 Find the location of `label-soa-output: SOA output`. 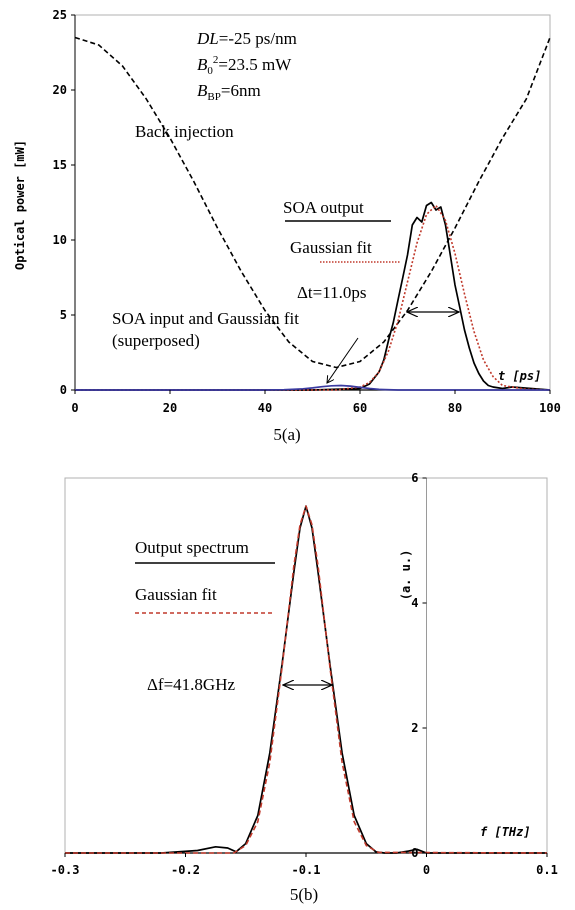

label-soa-output: SOA output is located at coordinates (323, 207).